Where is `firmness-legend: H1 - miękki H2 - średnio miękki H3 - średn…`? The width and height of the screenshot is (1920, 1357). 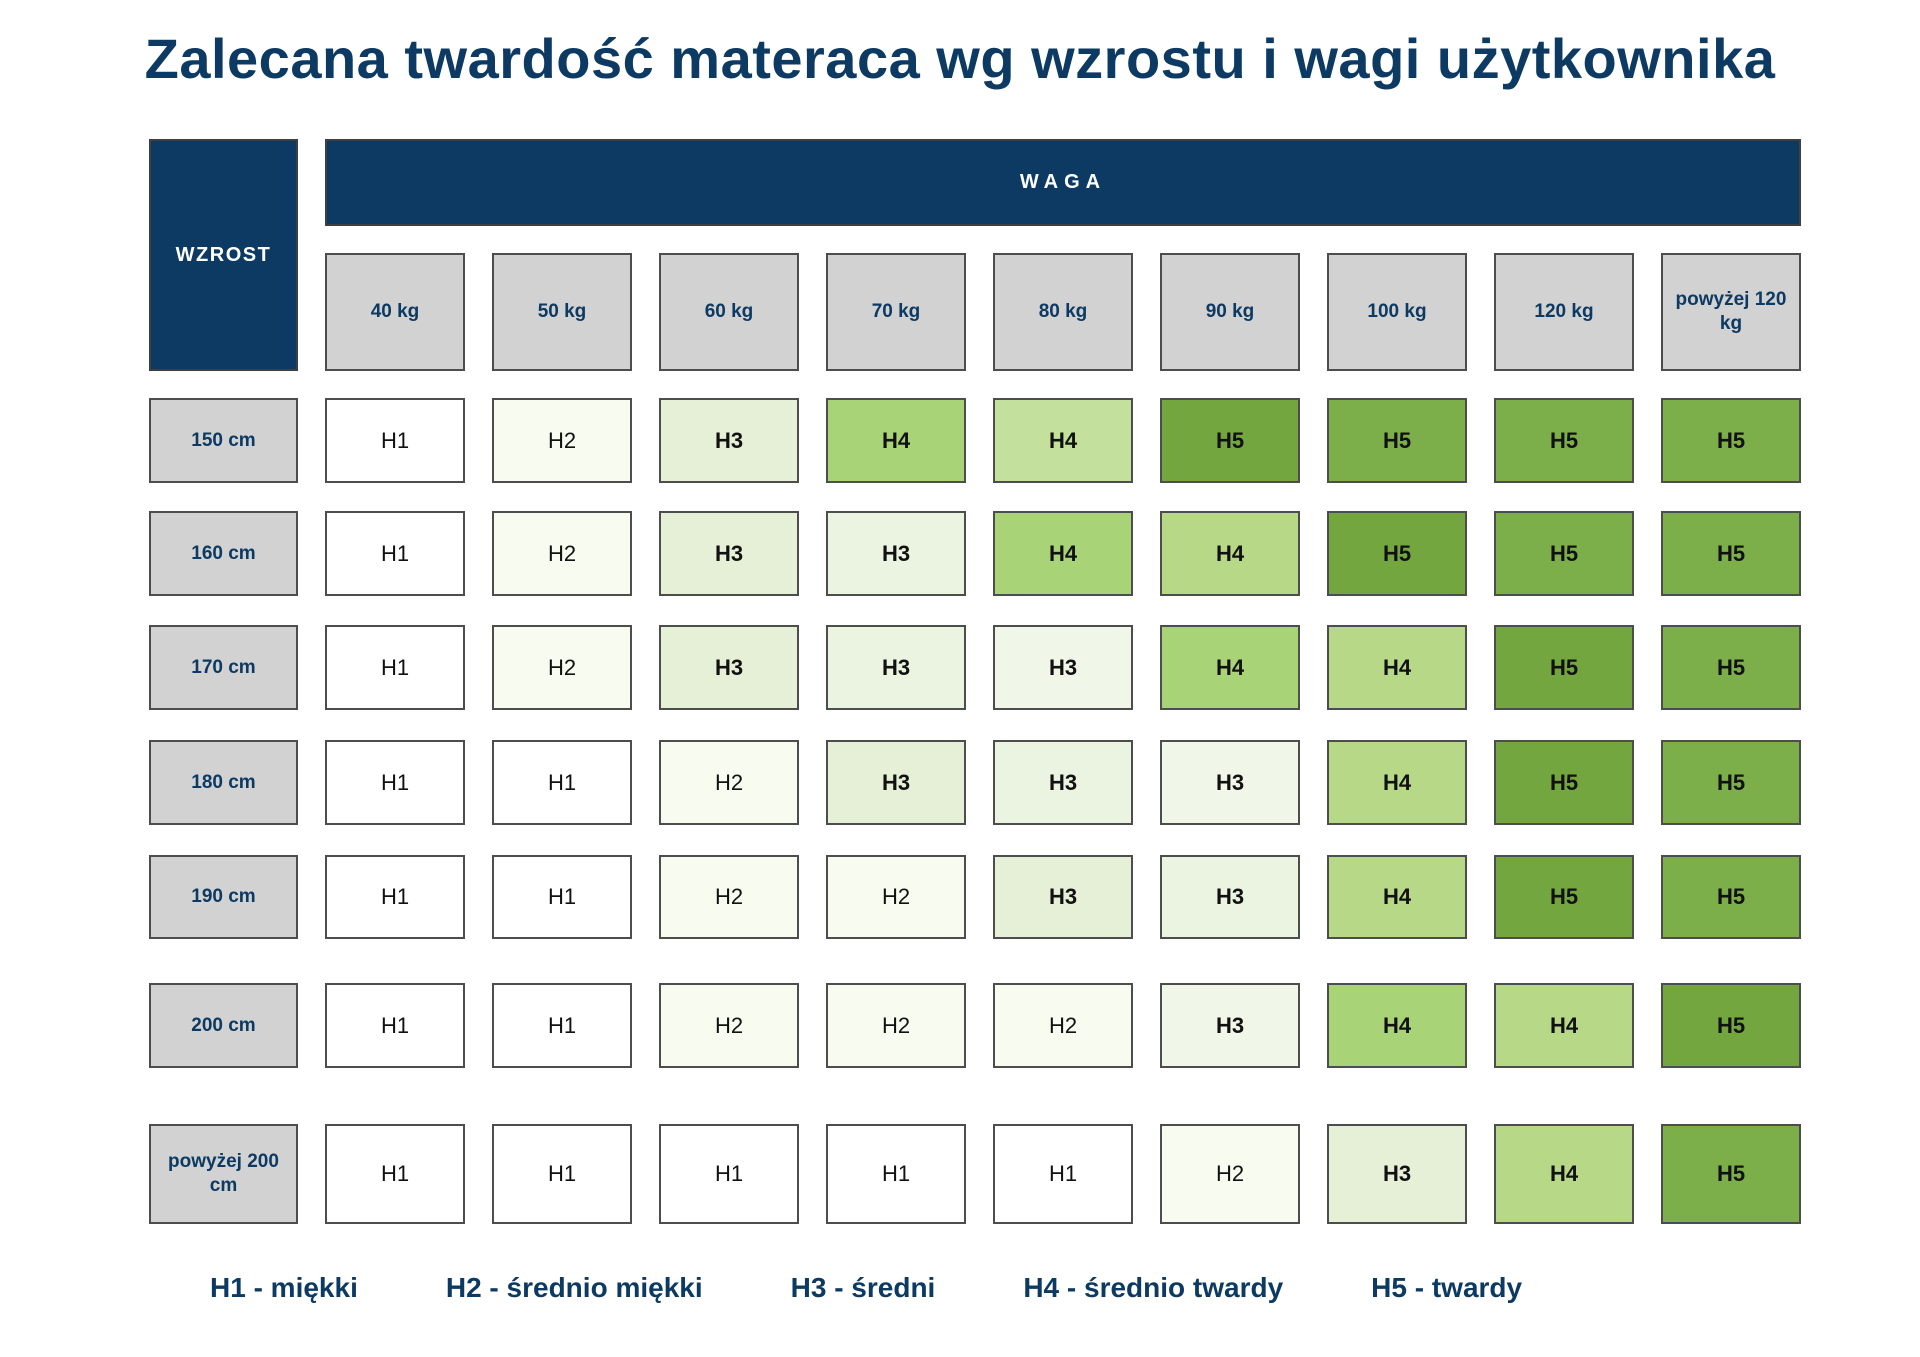 firmness-legend: H1 - miękki H2 - średnio miękki H3 - średn… is located at coordinates (866, 1288).